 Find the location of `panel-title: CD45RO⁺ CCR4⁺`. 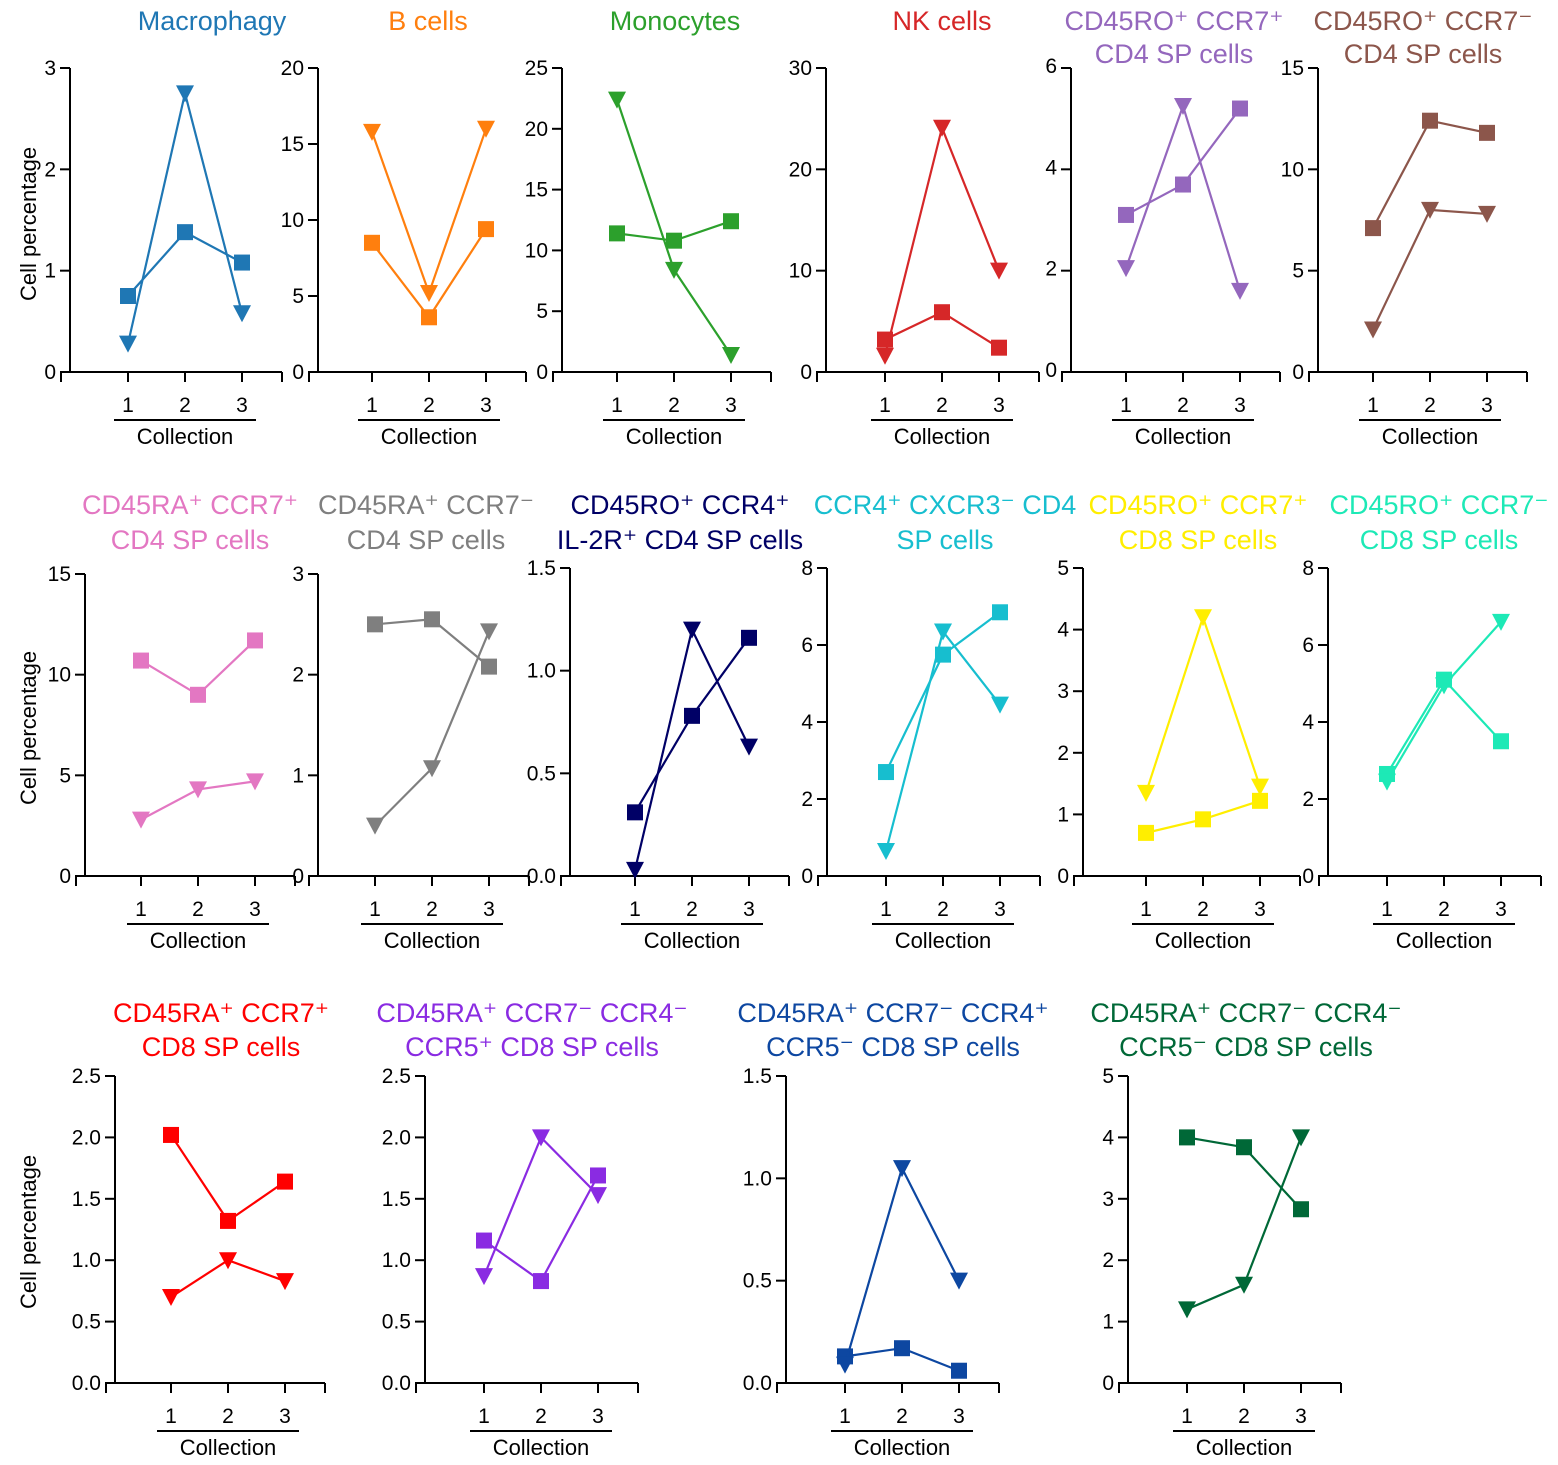

panel-title: CD45RO⁺ CCR4⁺ is located at coordinates (679, 505).